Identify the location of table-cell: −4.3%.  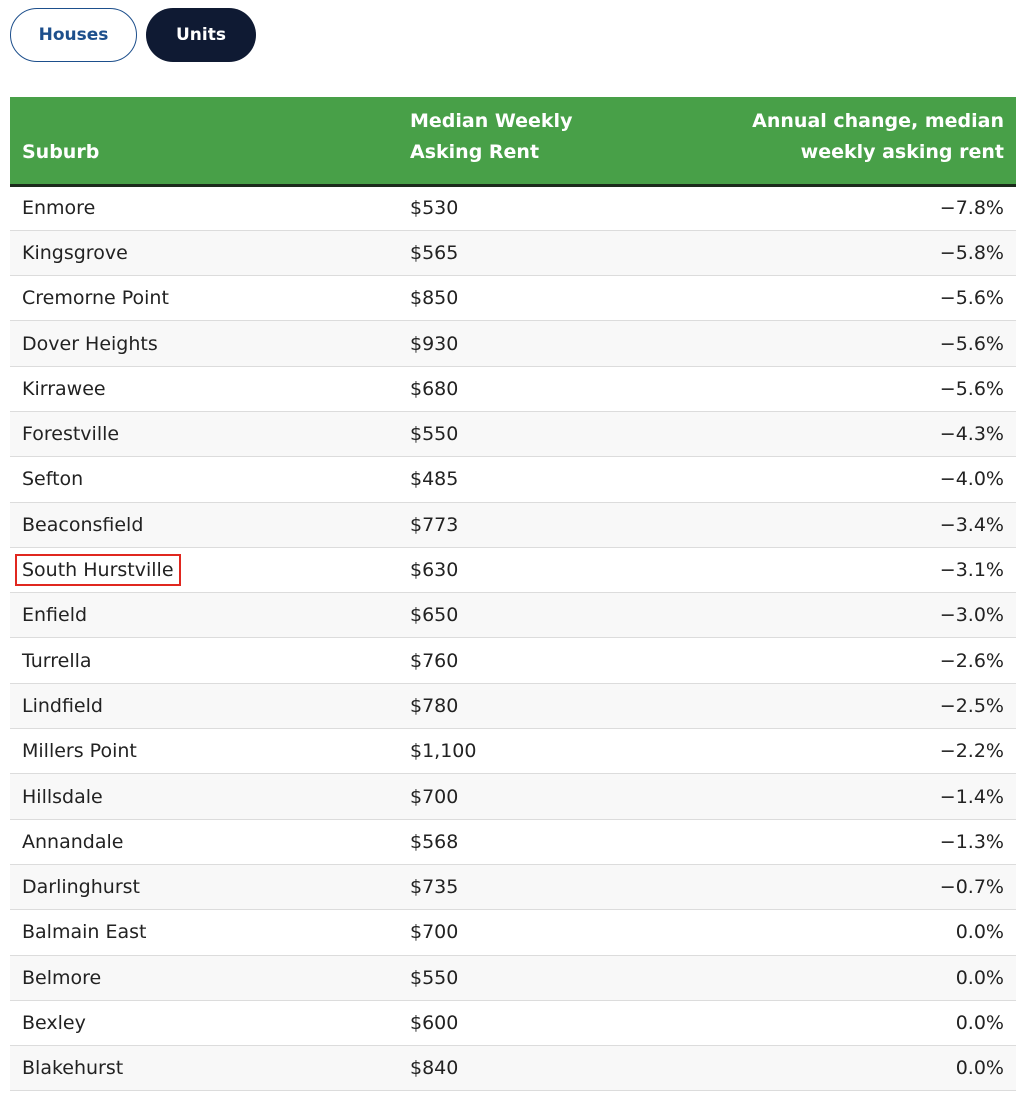
(857, 434).